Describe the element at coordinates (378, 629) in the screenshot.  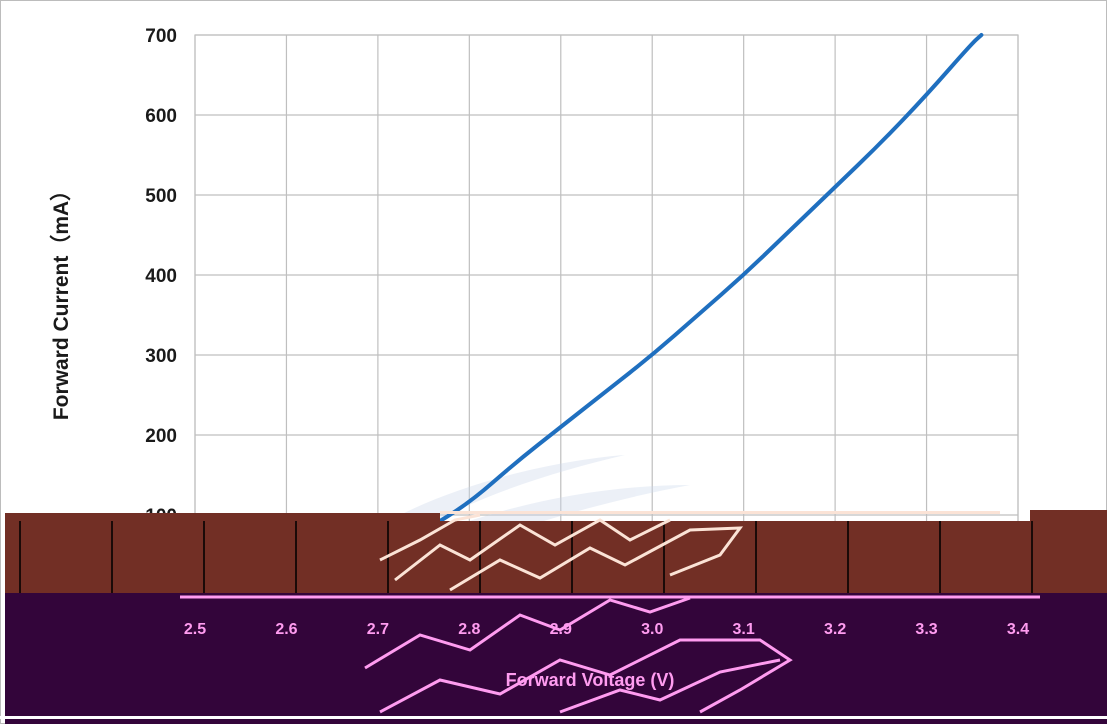
I see `x-tick-label: 2.7` at that location.